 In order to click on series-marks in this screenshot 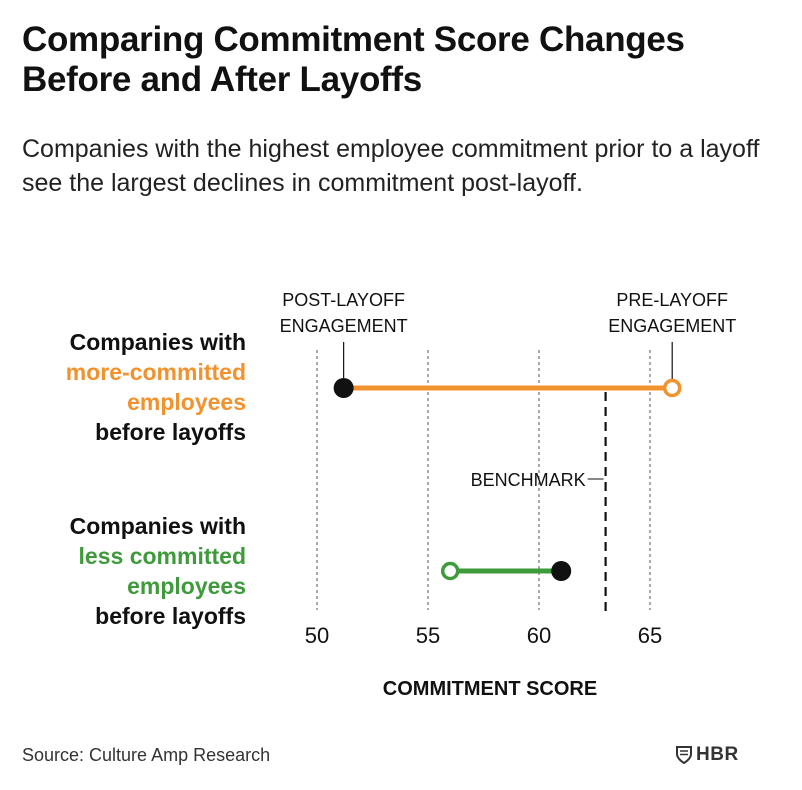, I will do `click(507, 479)`.